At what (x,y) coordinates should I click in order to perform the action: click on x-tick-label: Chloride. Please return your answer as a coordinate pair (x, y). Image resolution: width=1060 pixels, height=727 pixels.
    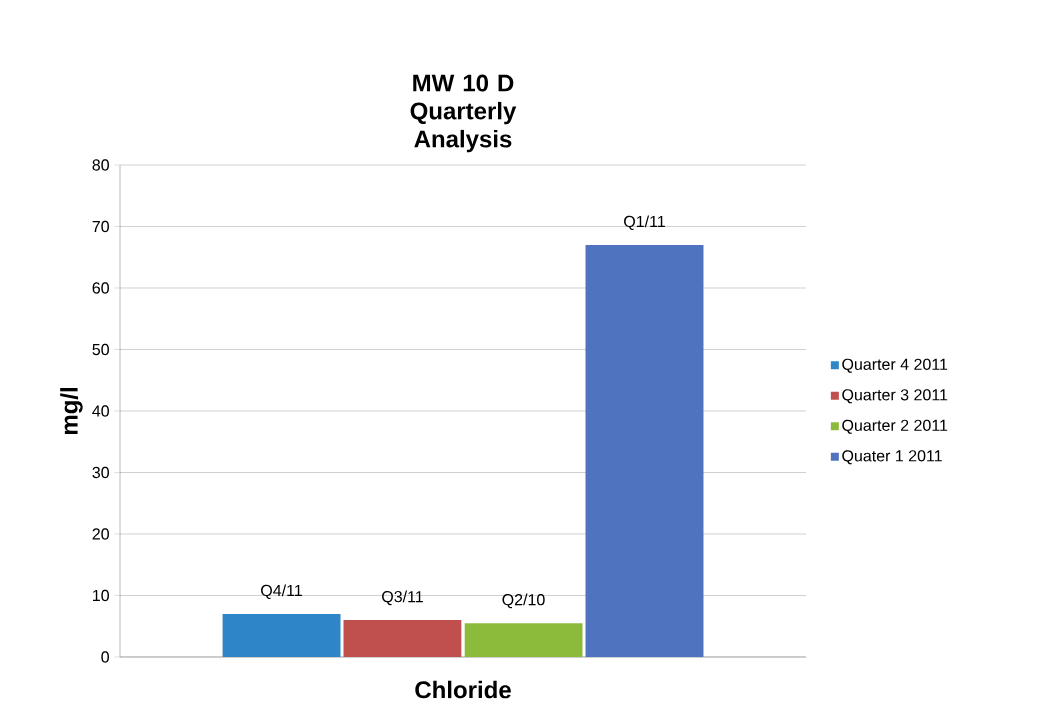
    Looking at the image, I should click on (463, 689).